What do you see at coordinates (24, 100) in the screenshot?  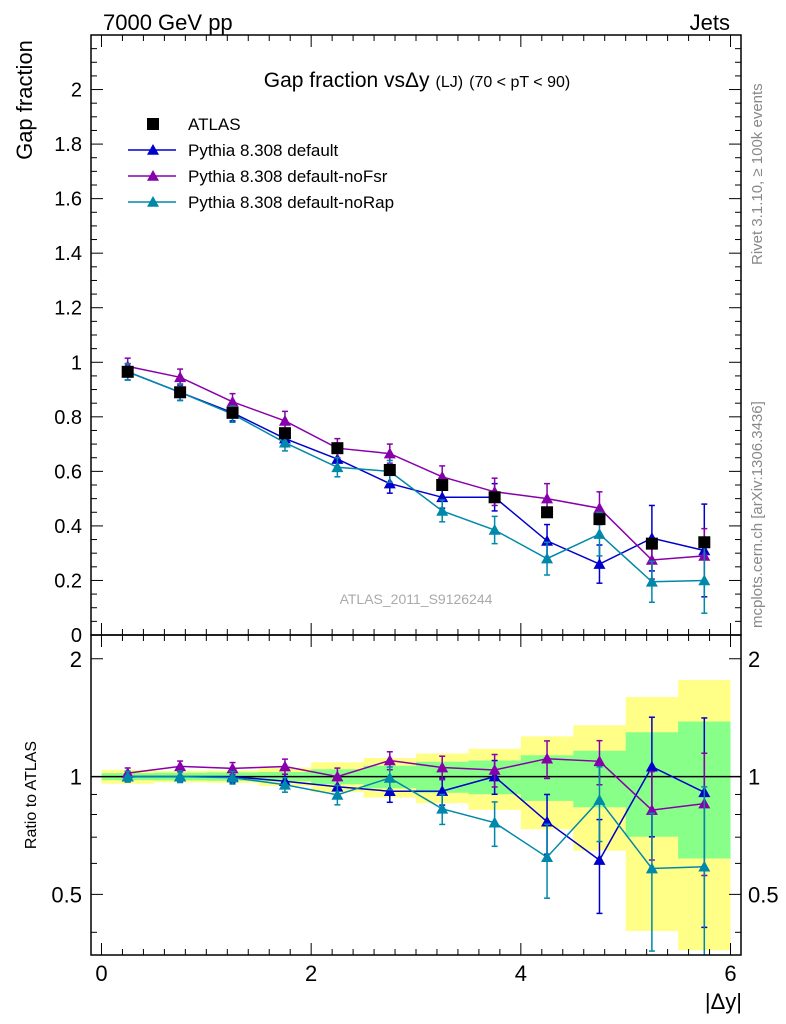 I see `y-axis-title-top: Gap fraction` at bounding box center [24, 100].